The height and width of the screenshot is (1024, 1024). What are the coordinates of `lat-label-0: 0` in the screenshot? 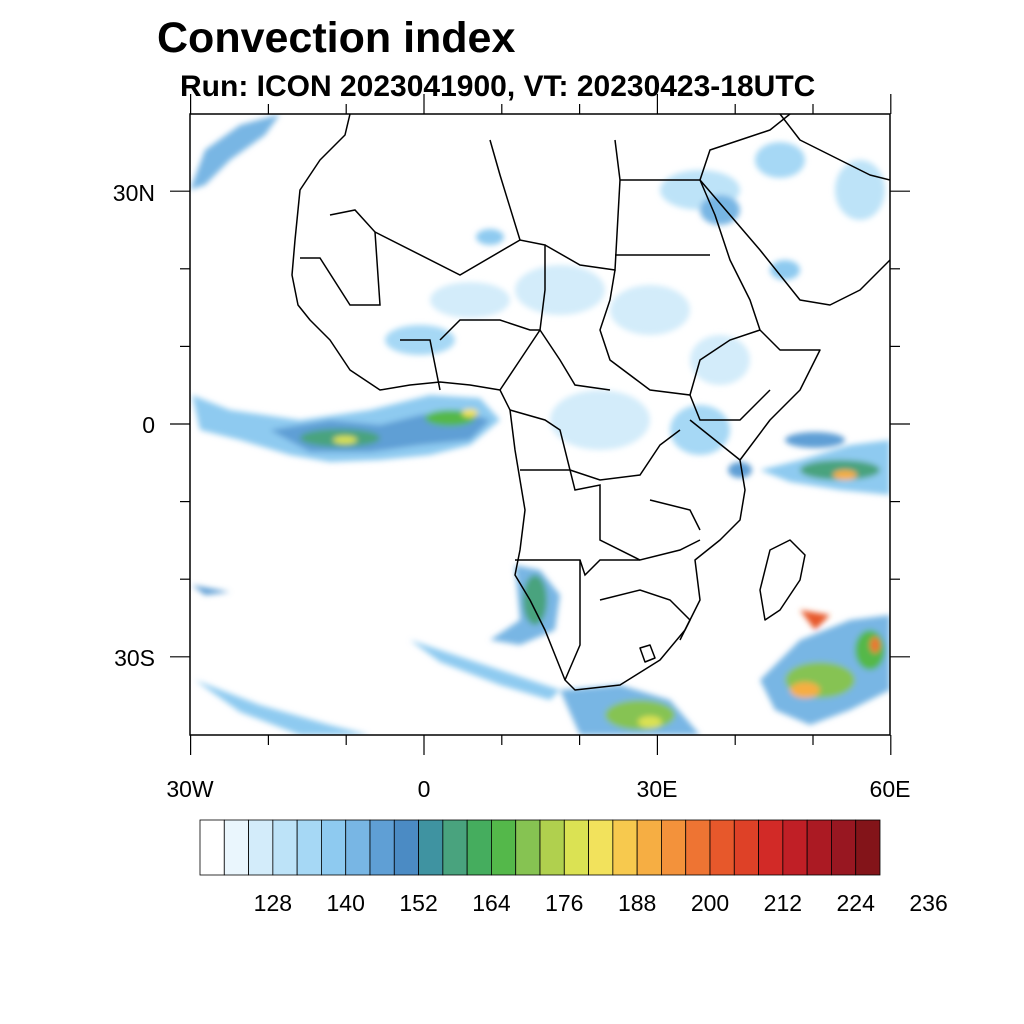 It's located at (148, 425).